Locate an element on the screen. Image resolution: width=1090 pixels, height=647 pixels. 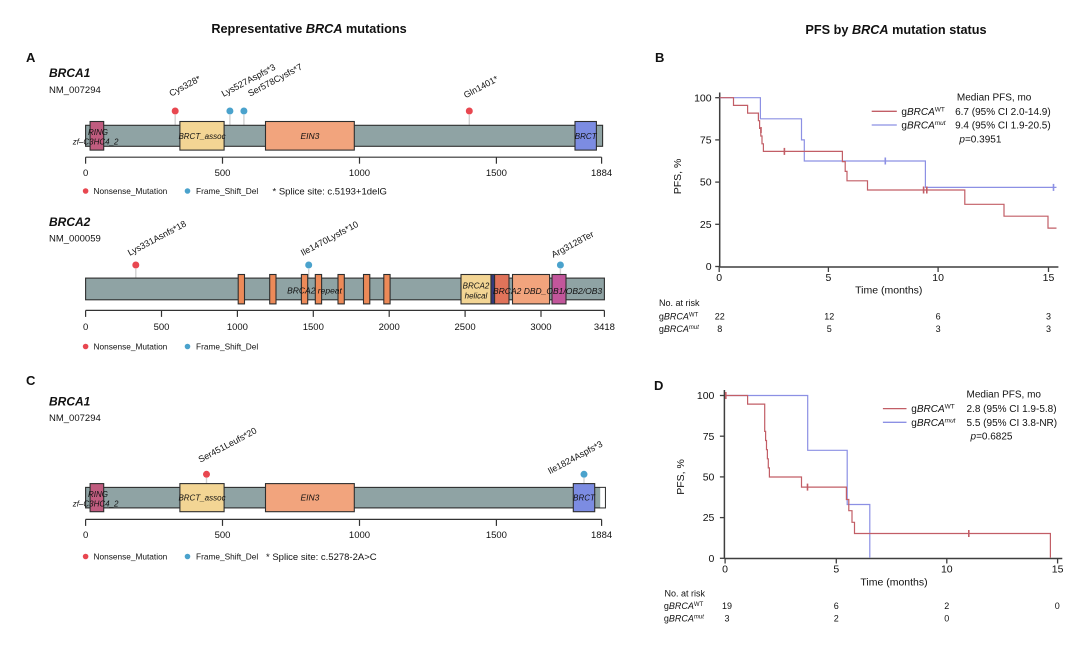
svg-text: B is located at coordinates (659, 57).